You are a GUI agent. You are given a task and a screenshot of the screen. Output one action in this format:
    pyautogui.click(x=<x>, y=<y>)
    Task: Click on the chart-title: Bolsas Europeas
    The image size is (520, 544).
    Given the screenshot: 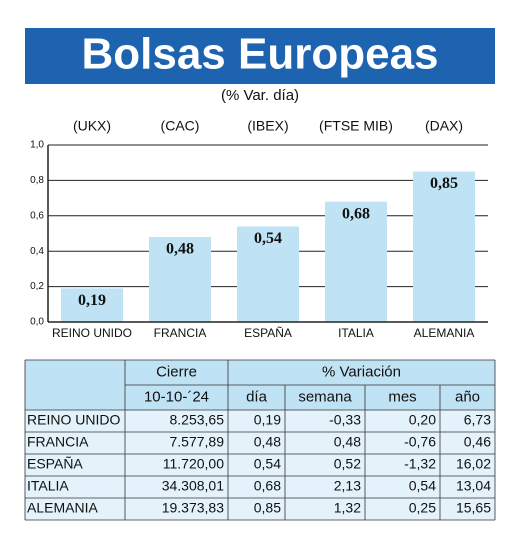 What is the action you would take?
    pyautogui.click(x=259, y=54)
    